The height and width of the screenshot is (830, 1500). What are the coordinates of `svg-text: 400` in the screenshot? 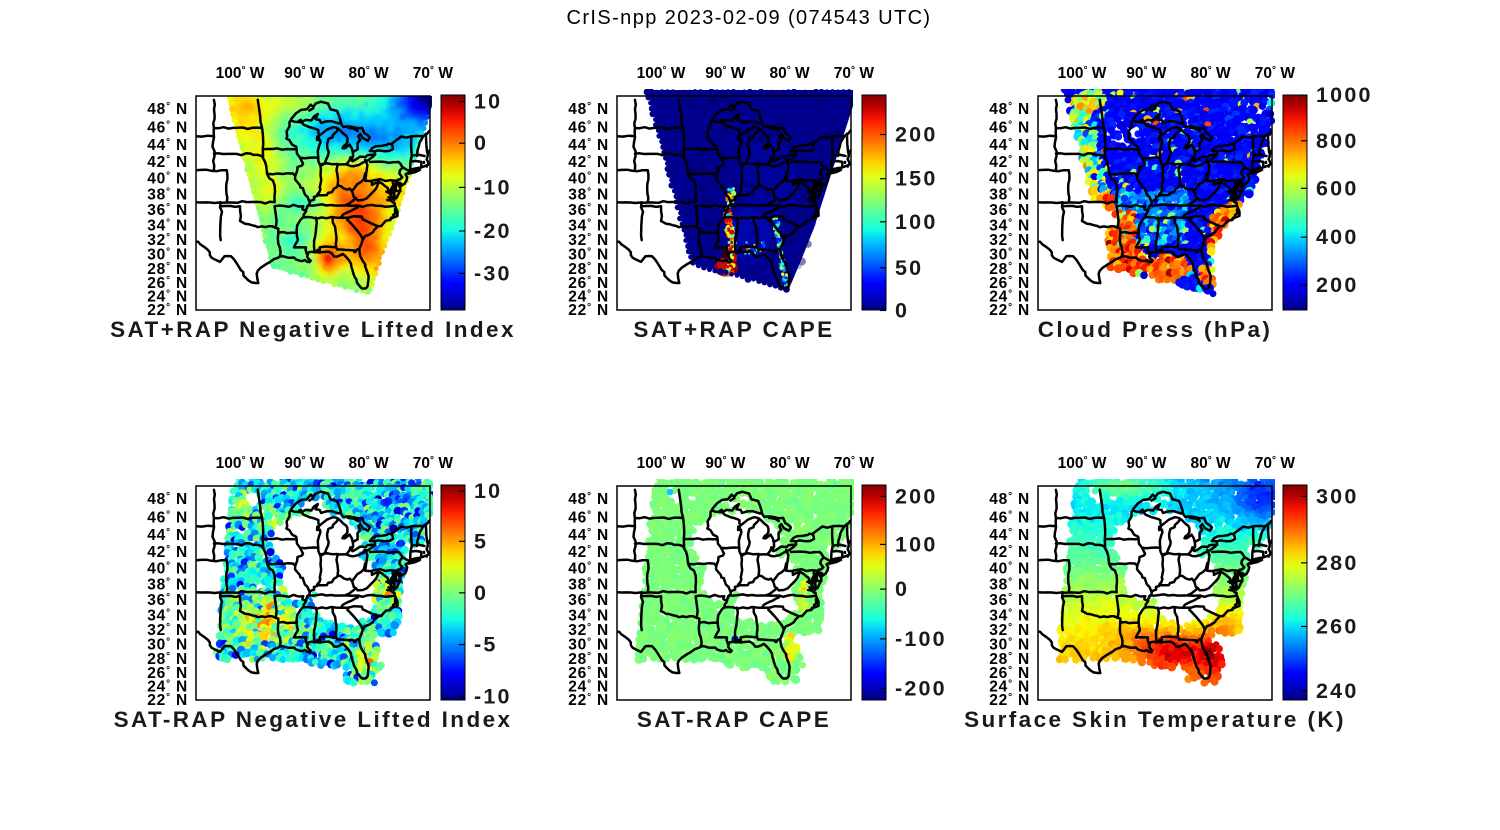 It's located at (1337, 237).